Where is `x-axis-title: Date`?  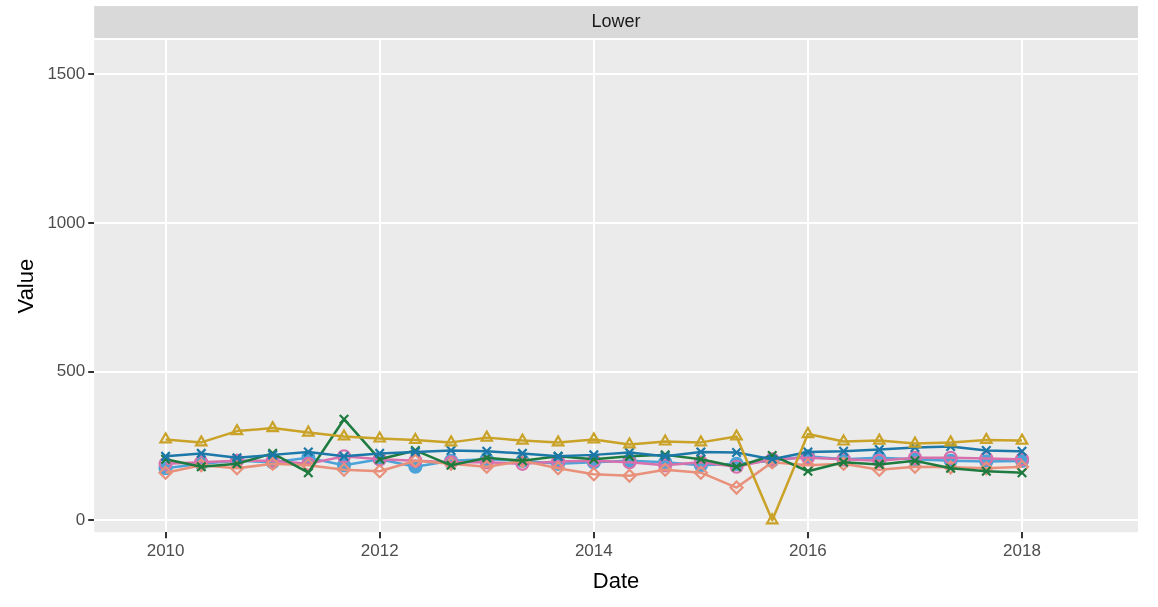
x-axis-title: Date is located at coordinates (616, 580).